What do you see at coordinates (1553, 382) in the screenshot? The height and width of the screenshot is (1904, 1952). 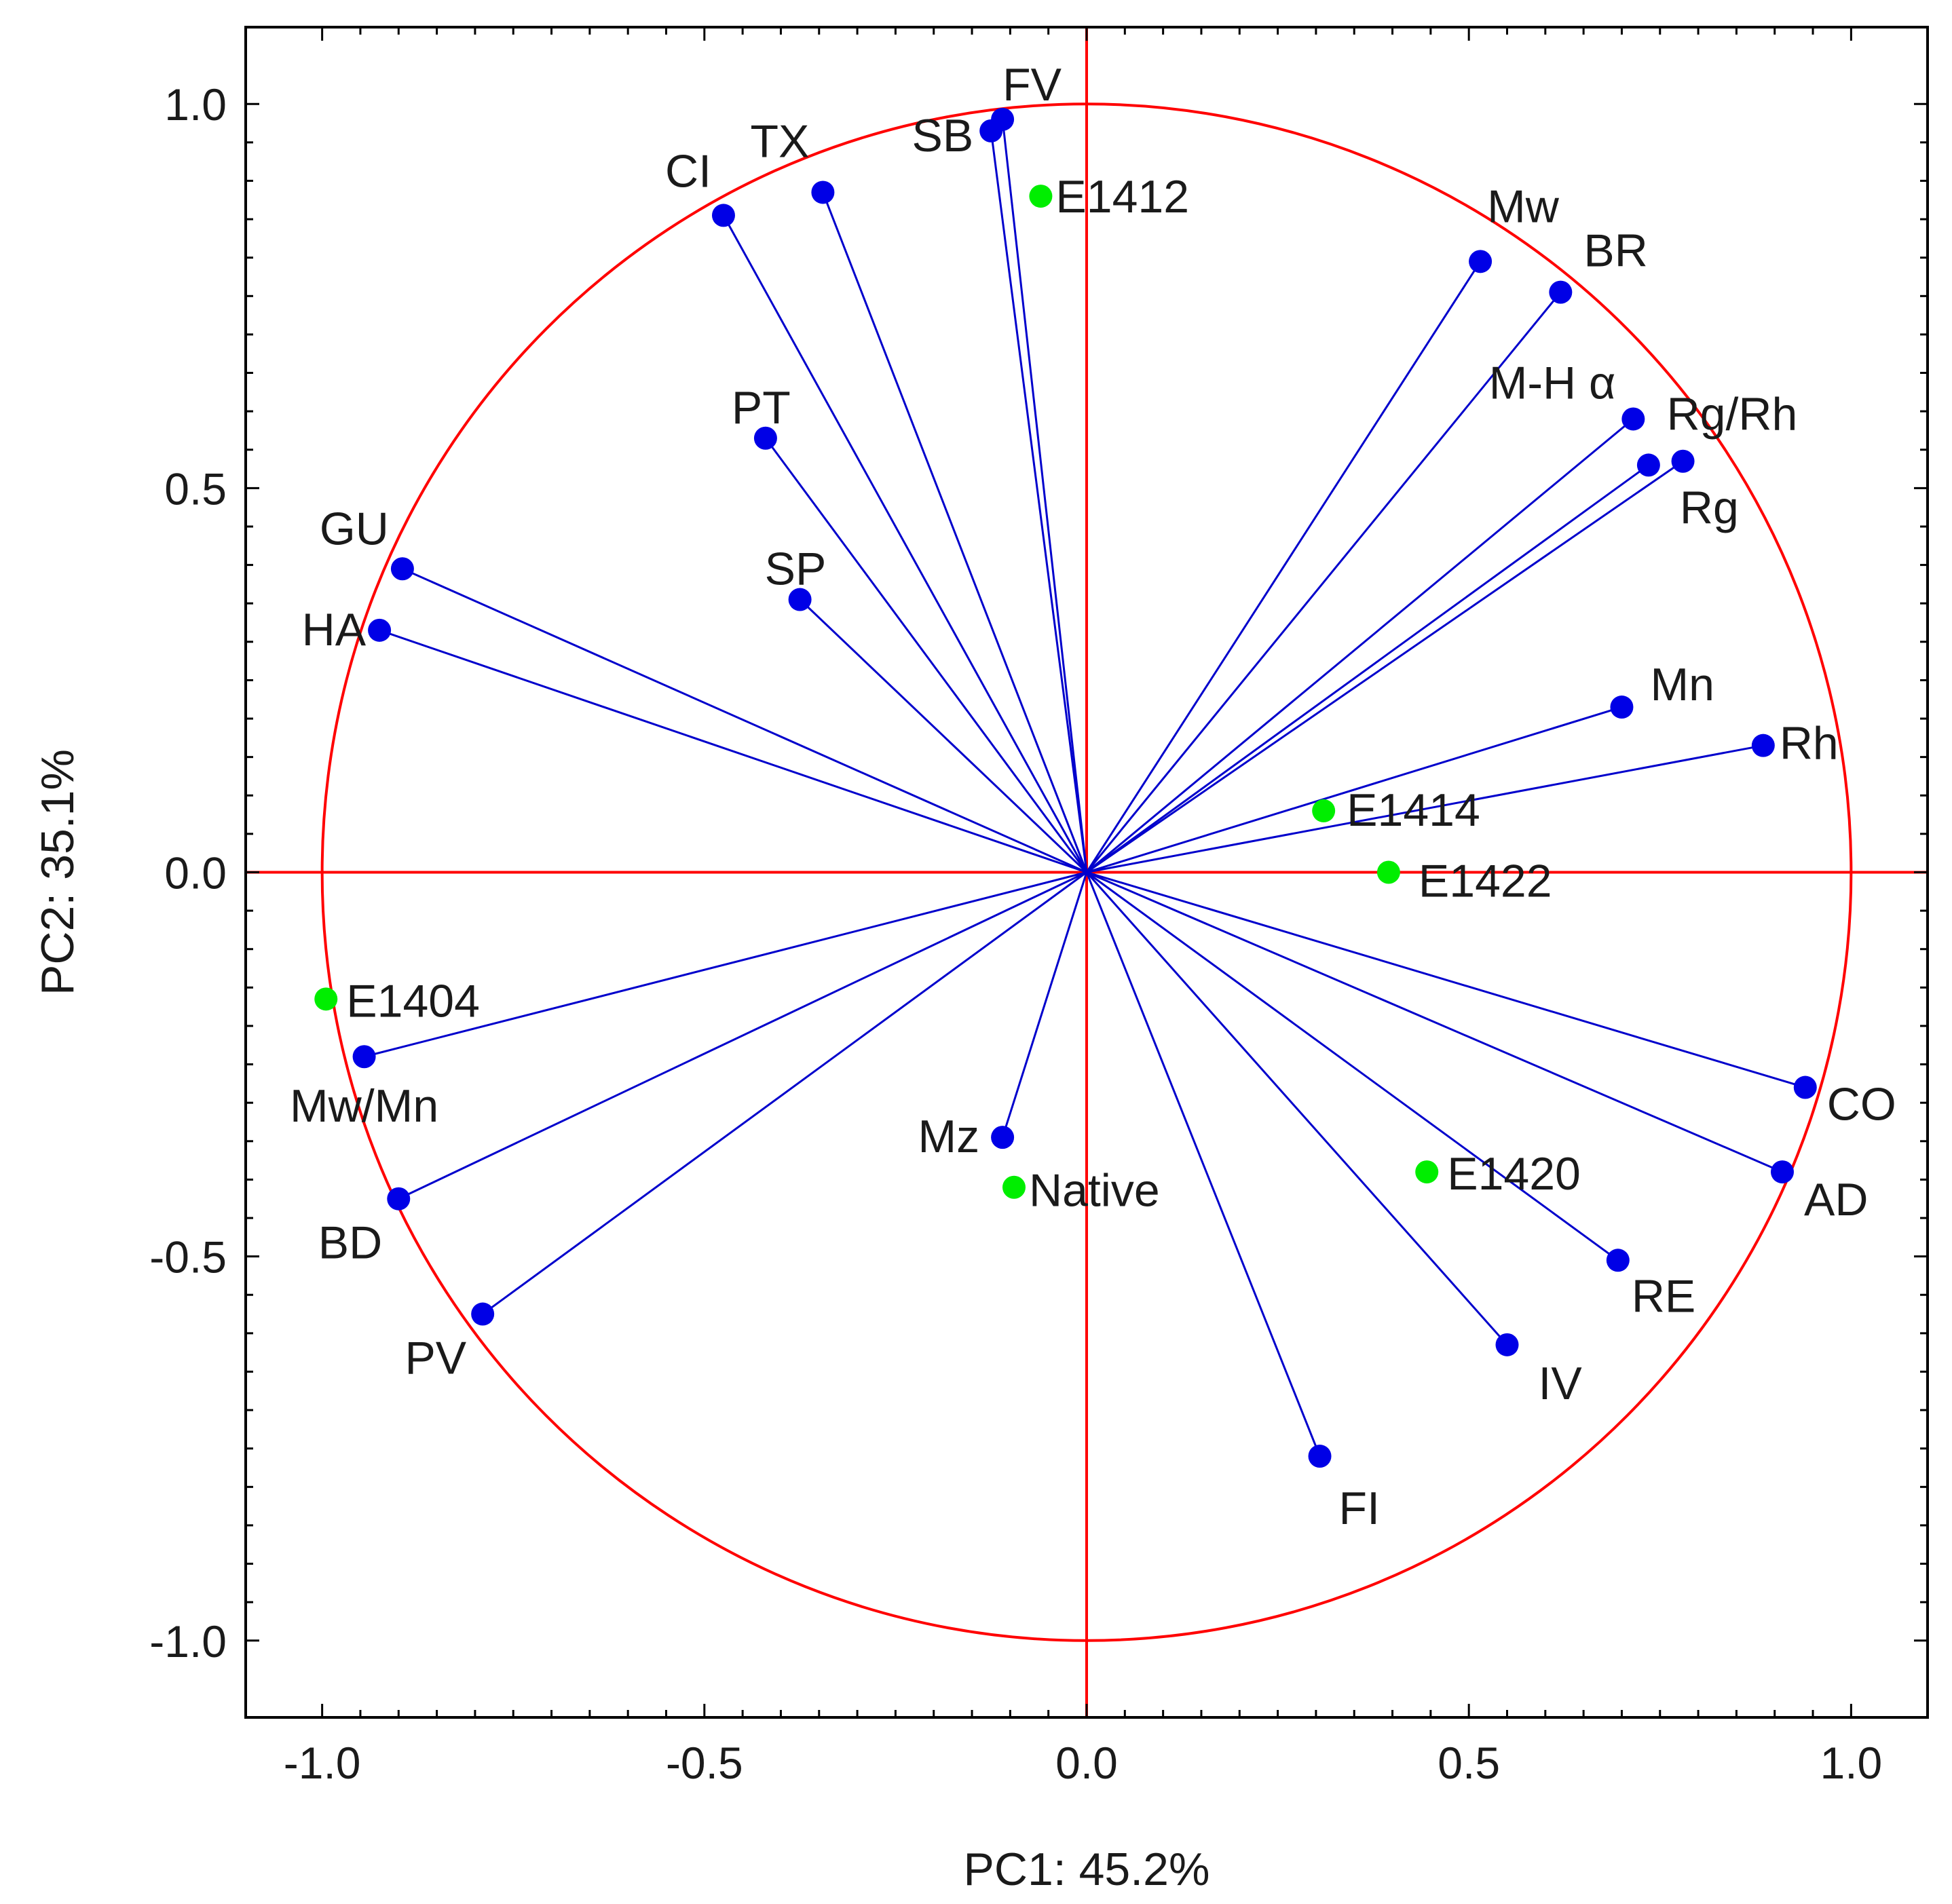 I see `variable-label-m-h-: M-H α` at bounding box center [1553, 382].